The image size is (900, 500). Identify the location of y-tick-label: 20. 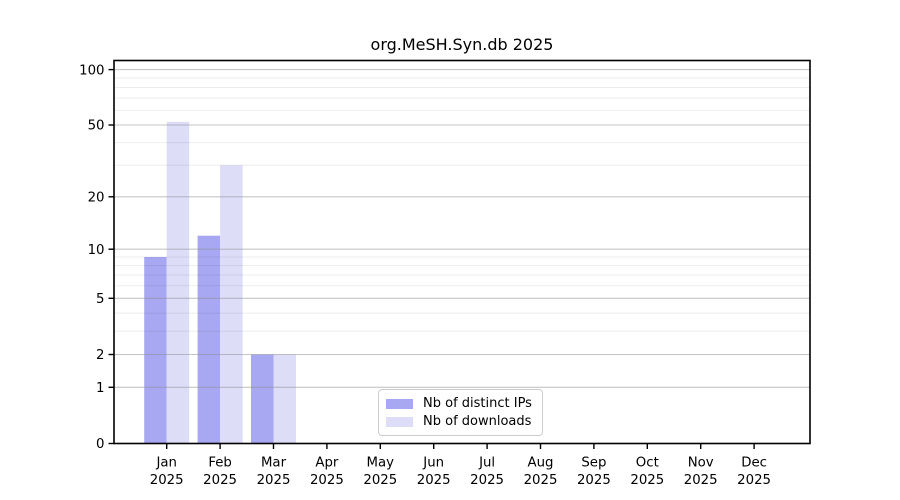
(96, 198).